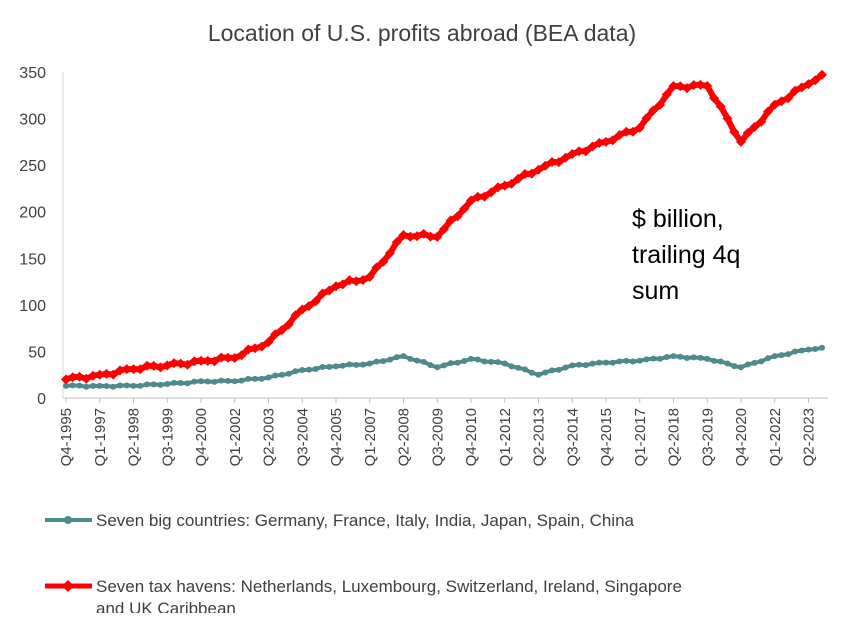 This screenshot has width=848, height=618. What do you see at coordinates (678, 219) in the screenshot?
I see `annotation-line-1: $ billion,` at bounding box center [678, 219].